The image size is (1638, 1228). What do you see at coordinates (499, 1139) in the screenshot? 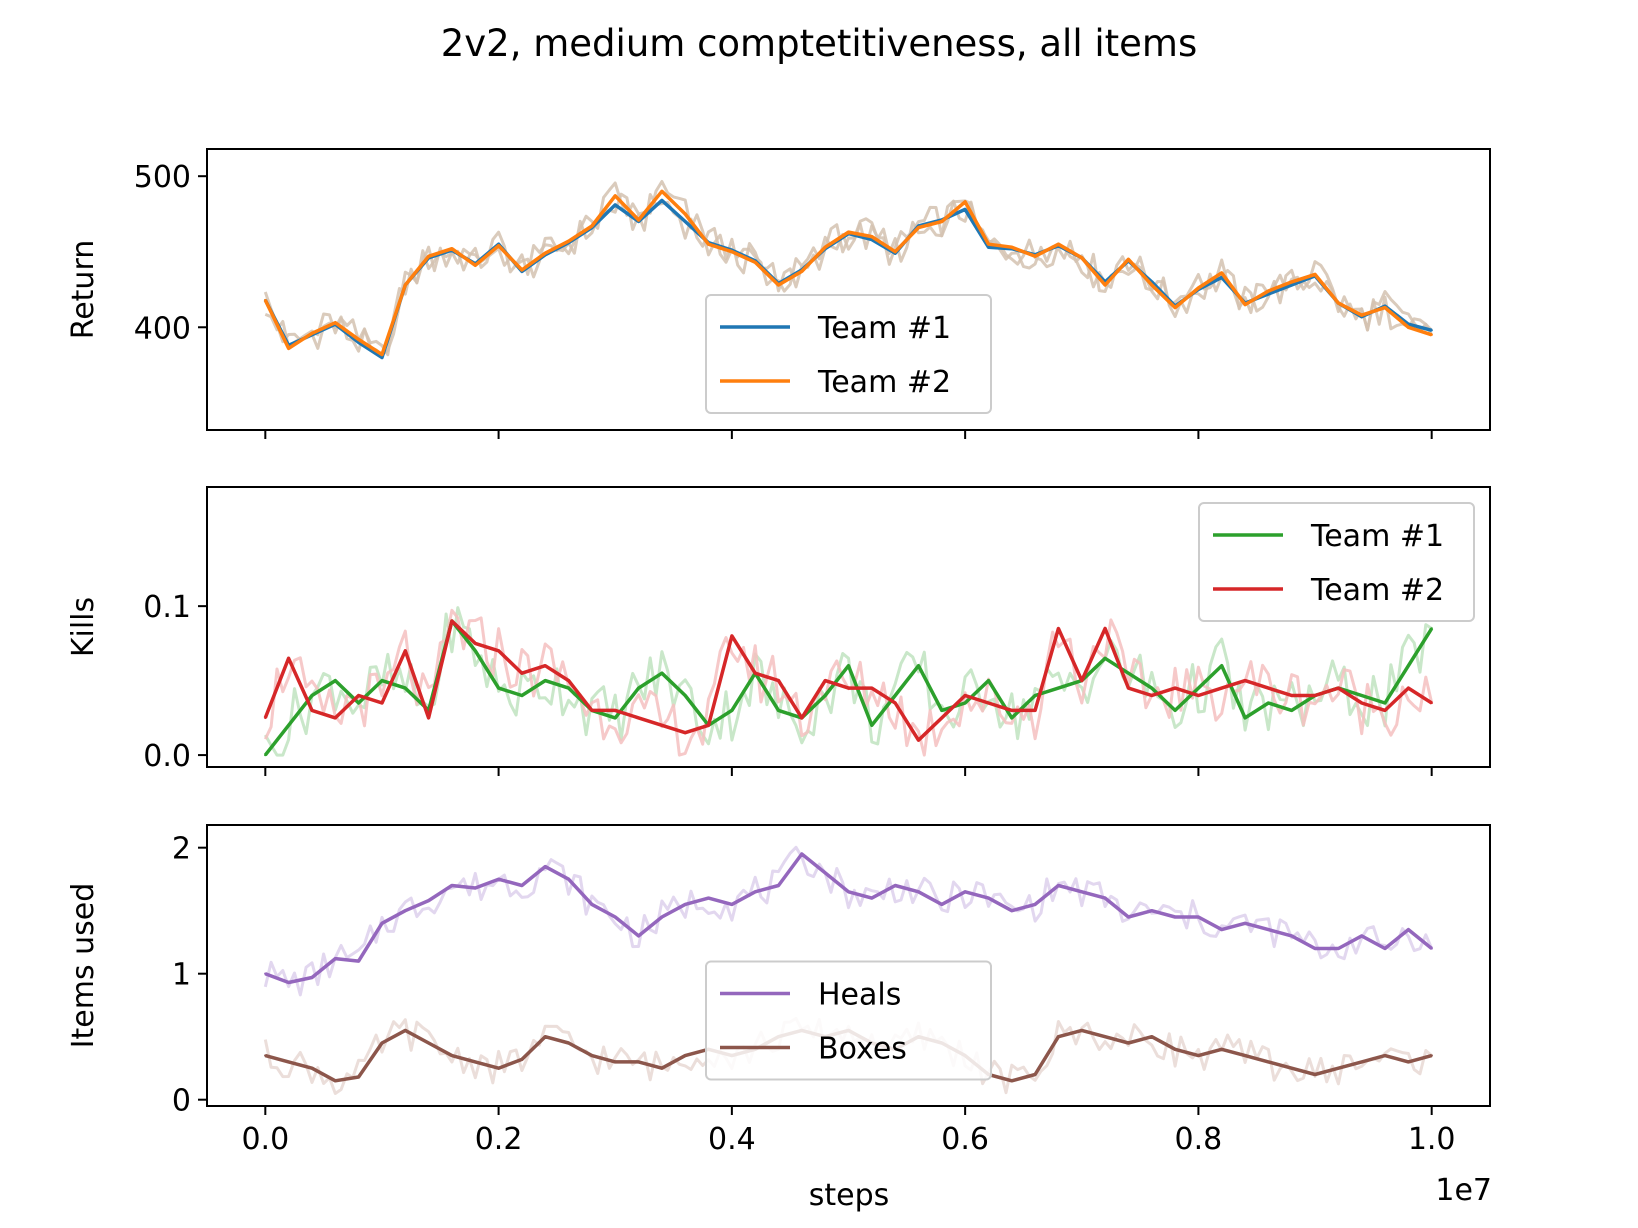
I see `x-tick-label: 0.2` at bounding box center [499, 1139].